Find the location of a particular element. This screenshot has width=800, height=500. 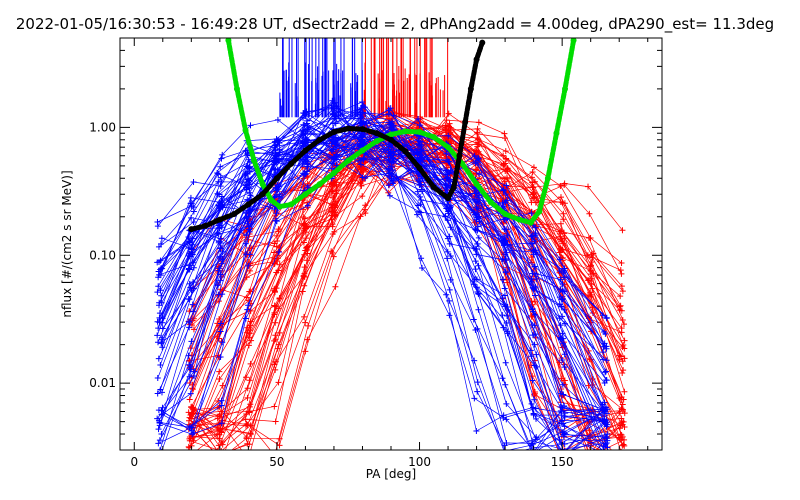

top-bars is located at coordinates (364, 78).